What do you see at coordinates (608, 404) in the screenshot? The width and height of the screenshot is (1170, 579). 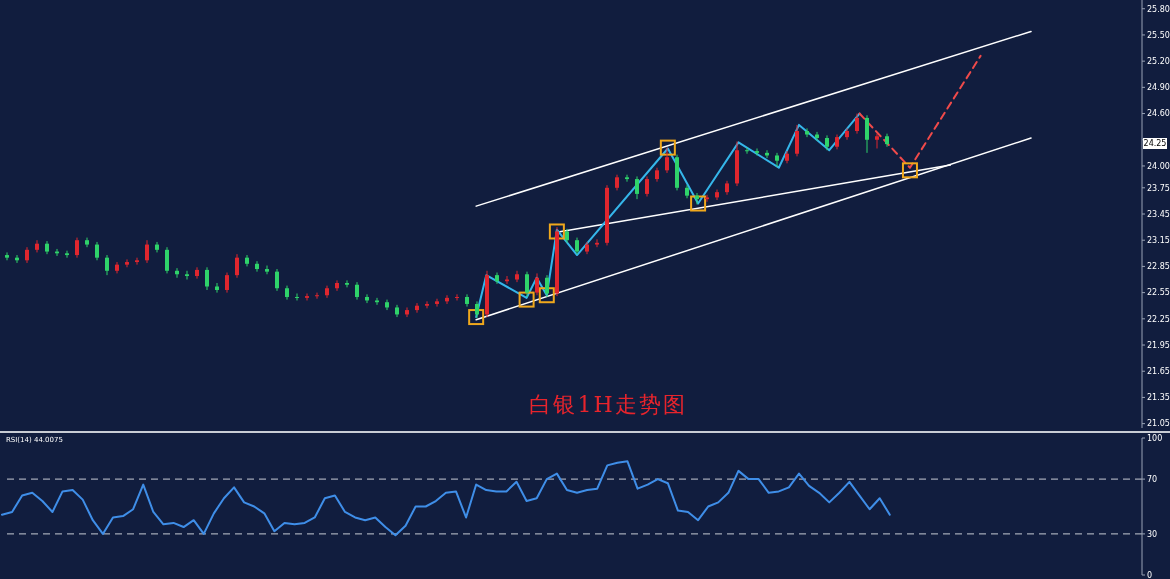 I see `text: 白银1H走势图` at bounding box center [608, 404].